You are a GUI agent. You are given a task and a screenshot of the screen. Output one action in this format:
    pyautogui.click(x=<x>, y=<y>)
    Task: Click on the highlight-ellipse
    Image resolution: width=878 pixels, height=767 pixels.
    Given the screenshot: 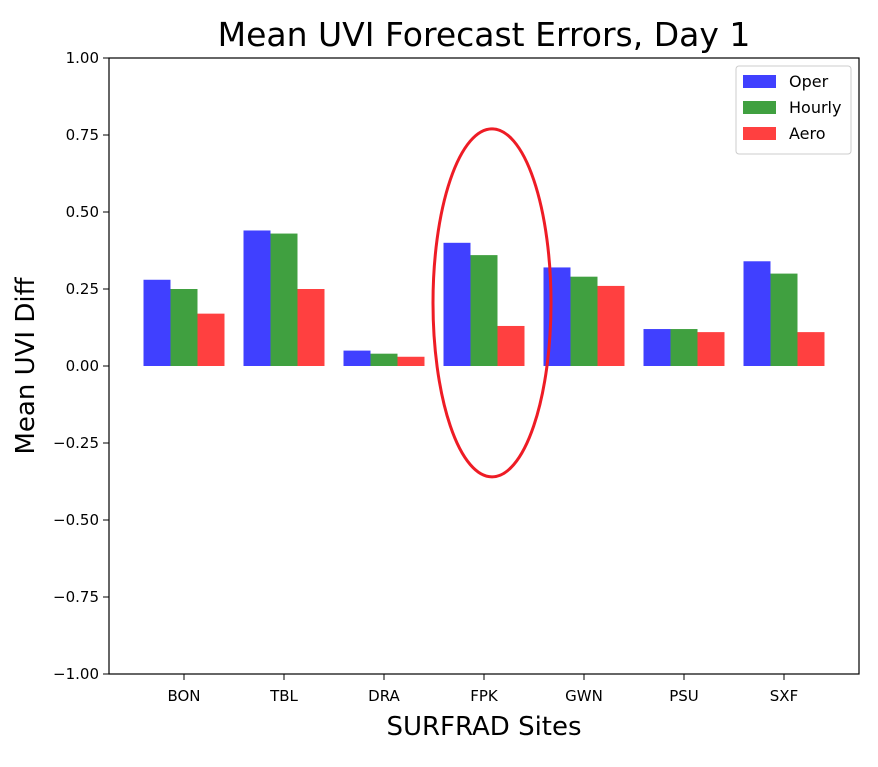 What is the action you would take?
    pyautogui.click(x=492, y=303)
    